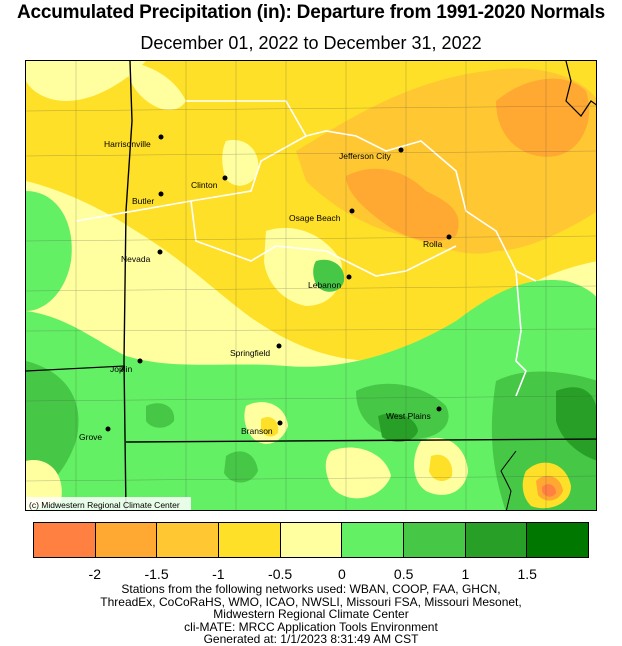 The image size is (622, 646). I want to click on city-label-west-plains: West Plains, so click(408, 416).